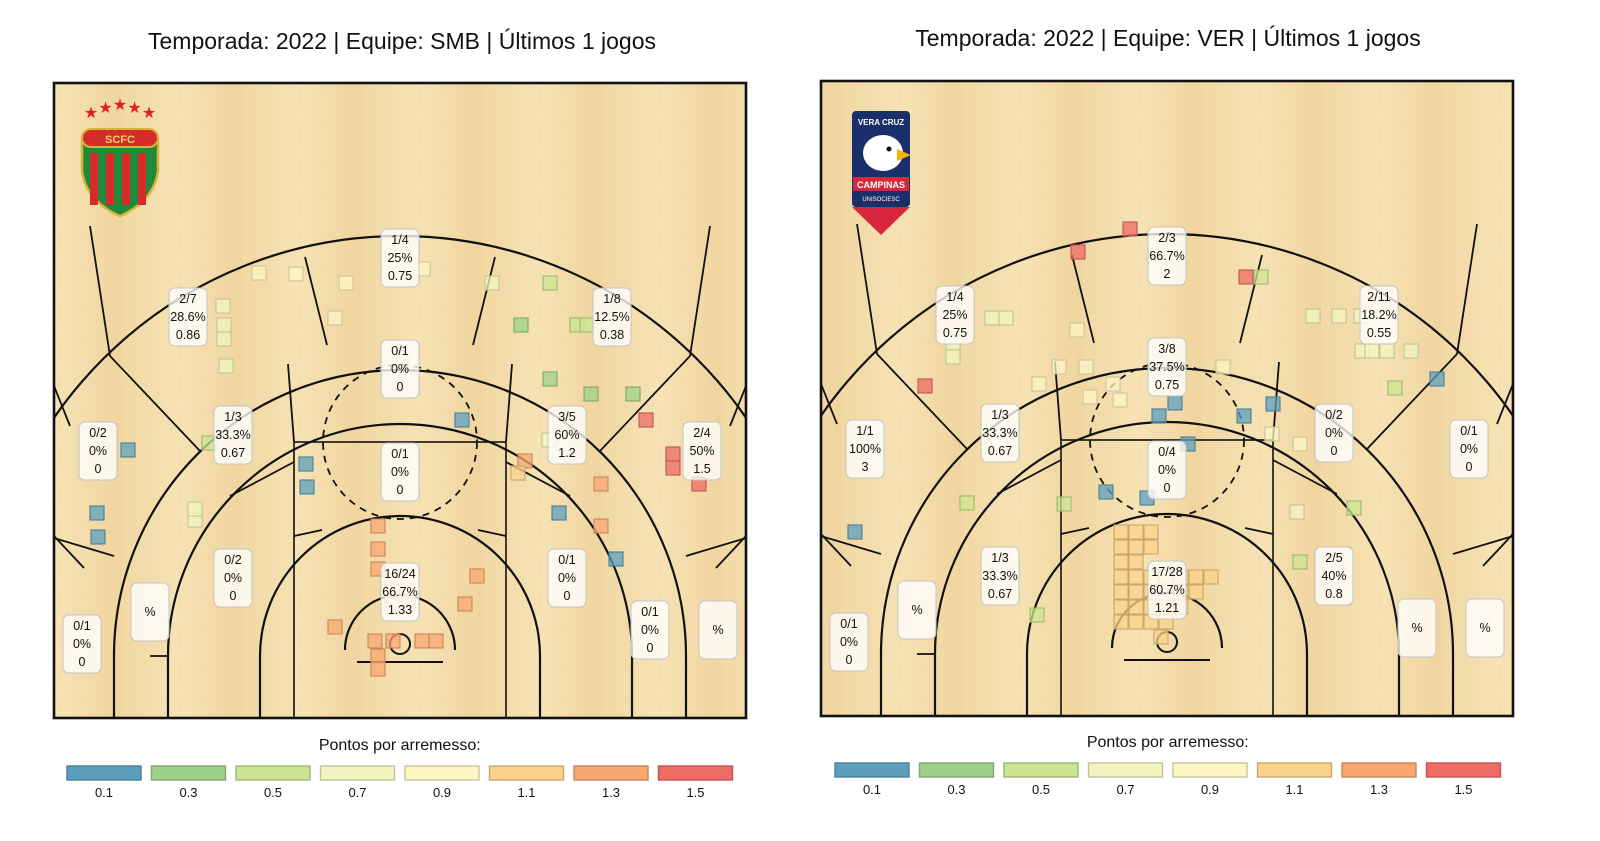  I want to click on eagle-beak, so click(904, 155).